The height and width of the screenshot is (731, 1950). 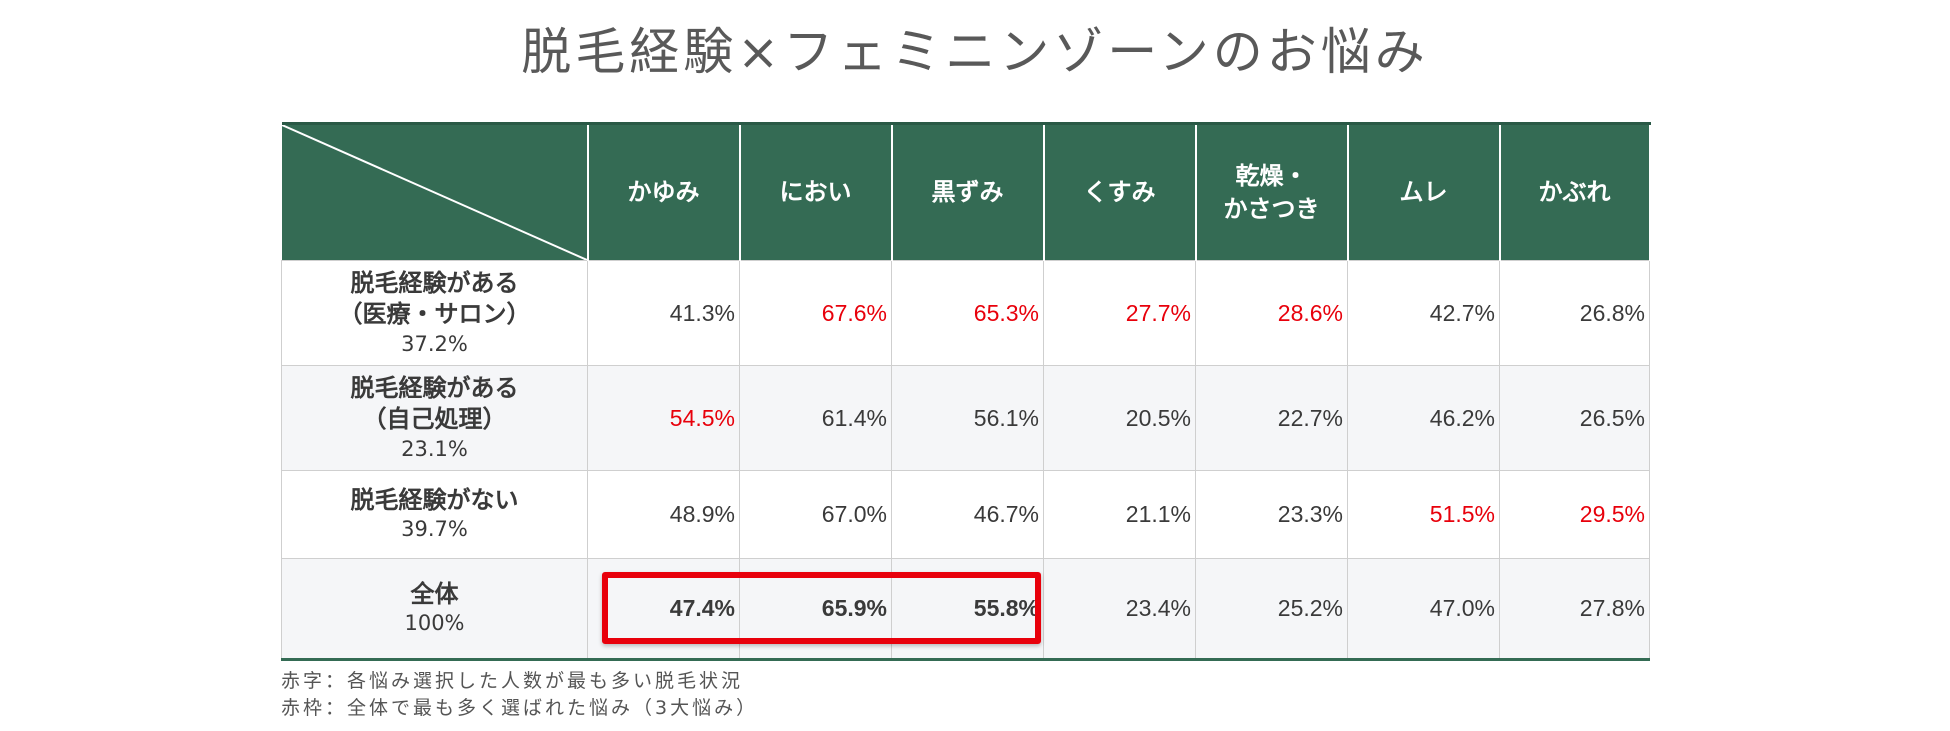 What do you see at coordinates (1271, 191) in the screenshot?
I see `column-header: 乾燥・ かさつき` at bounding box center [1271, 191].